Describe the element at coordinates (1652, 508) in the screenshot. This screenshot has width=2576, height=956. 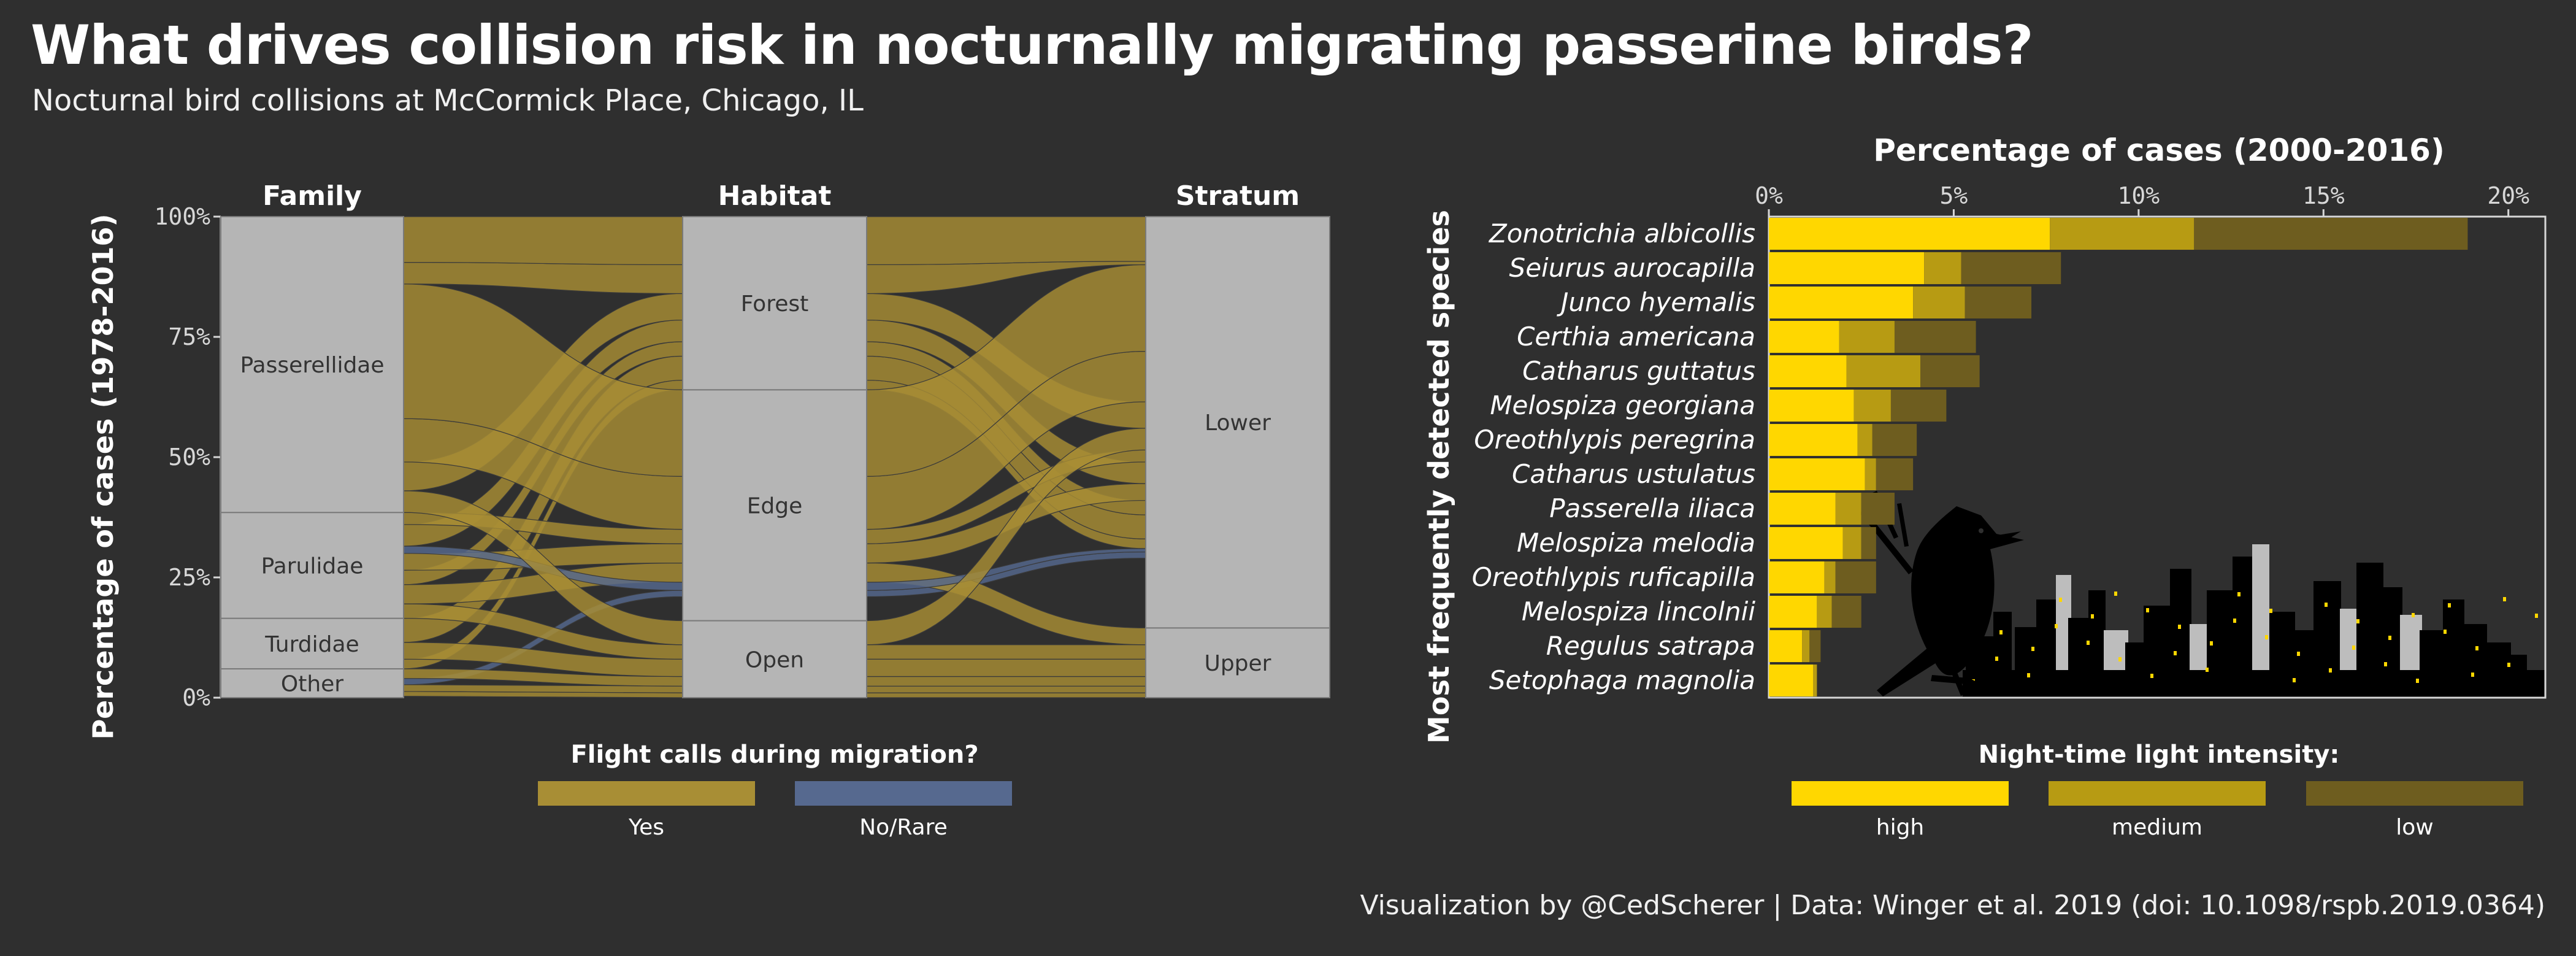
I see `species-label: Passerella iliaca` at that location.